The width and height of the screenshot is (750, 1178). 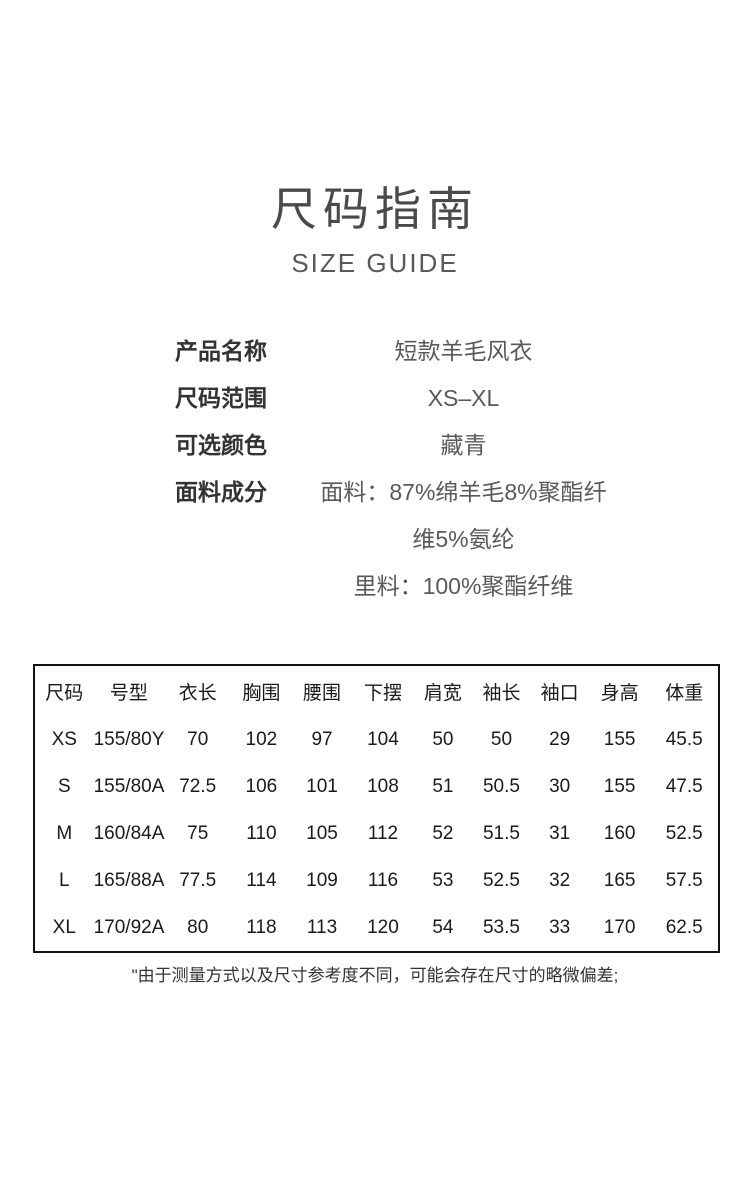 What do you see at coordinates (261, 833) in the screenshot?
I see `table-cell: 110` at bounding box center [261, 833].